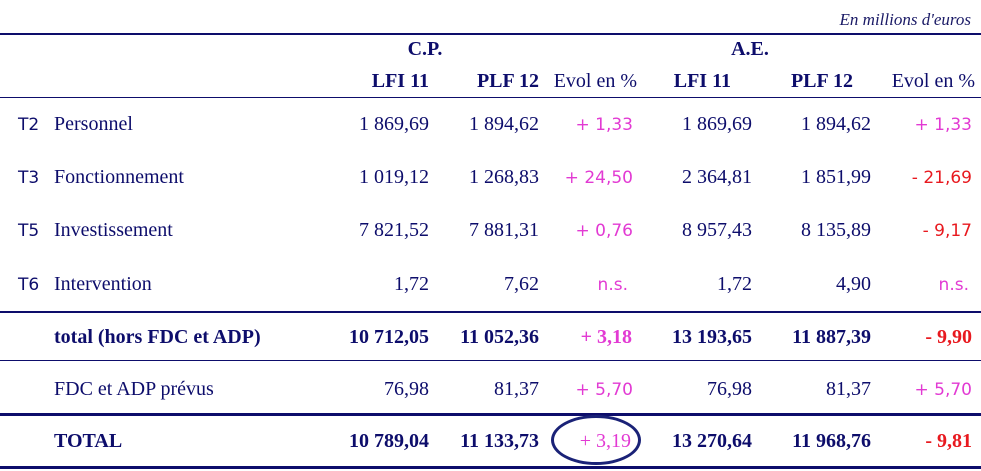 This screenshot has height=471, width=981. Describe the element at coordinates (717, 177) in the screenshot. I see `ae-lfi-value: 2 364,81` at that location.